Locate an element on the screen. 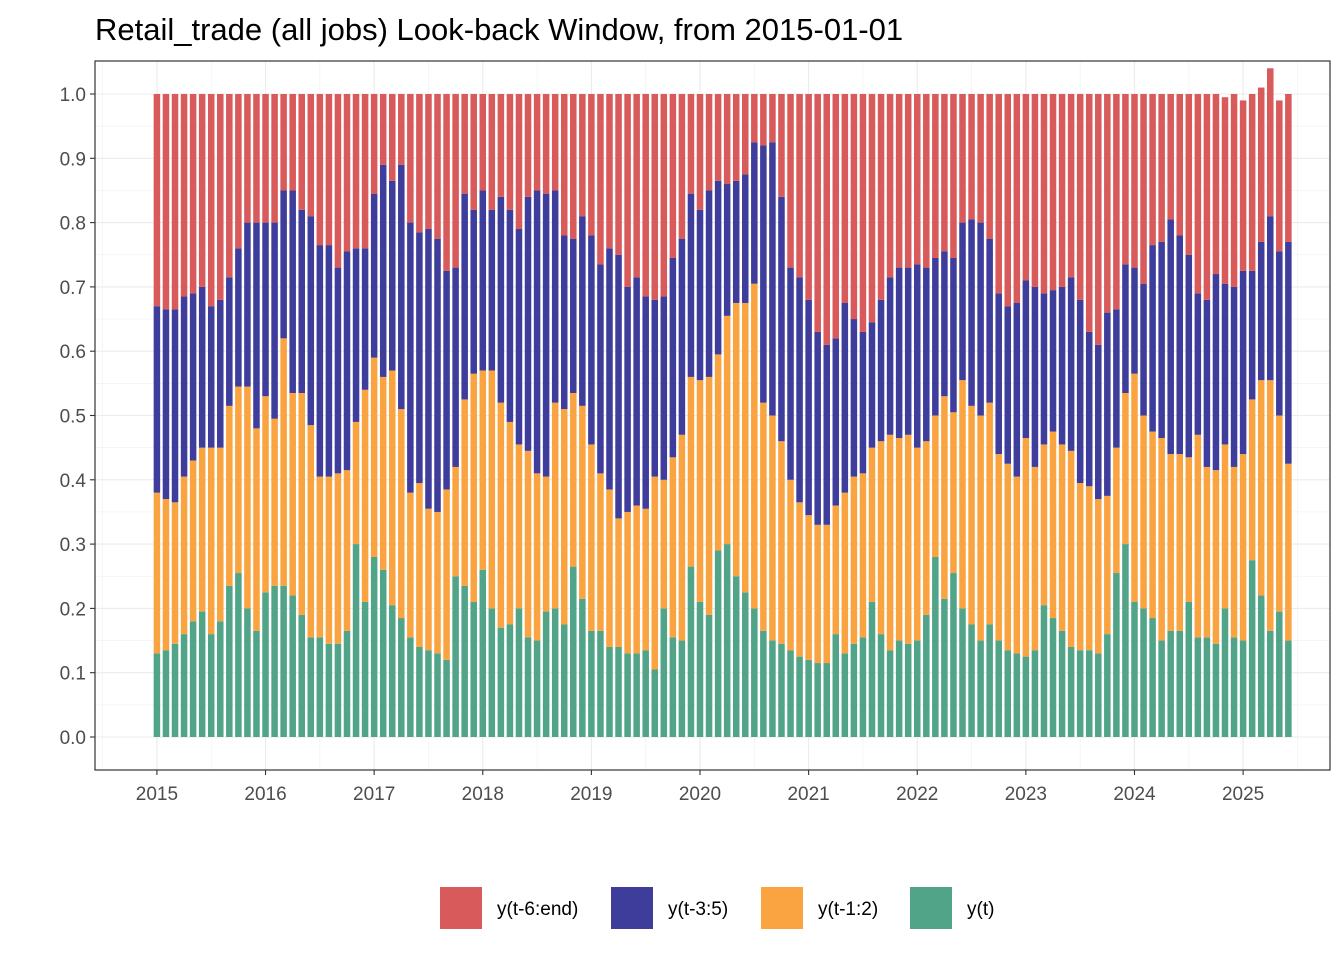 Image resolution: width=1344 pixels, height=960 pixels. x-tick-label: 2015 is located at coordinates (157, 794).